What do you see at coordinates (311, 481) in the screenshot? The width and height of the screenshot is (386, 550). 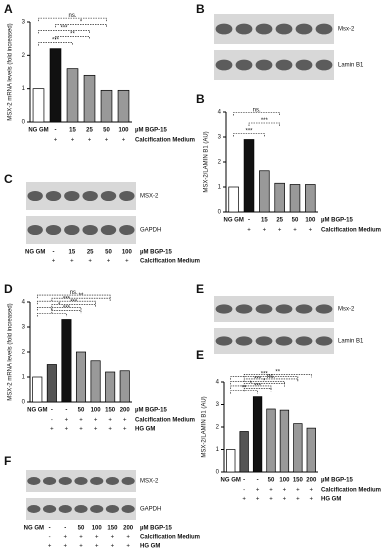 I see `x-tick-label: 200` at bounding box center [311, 481].